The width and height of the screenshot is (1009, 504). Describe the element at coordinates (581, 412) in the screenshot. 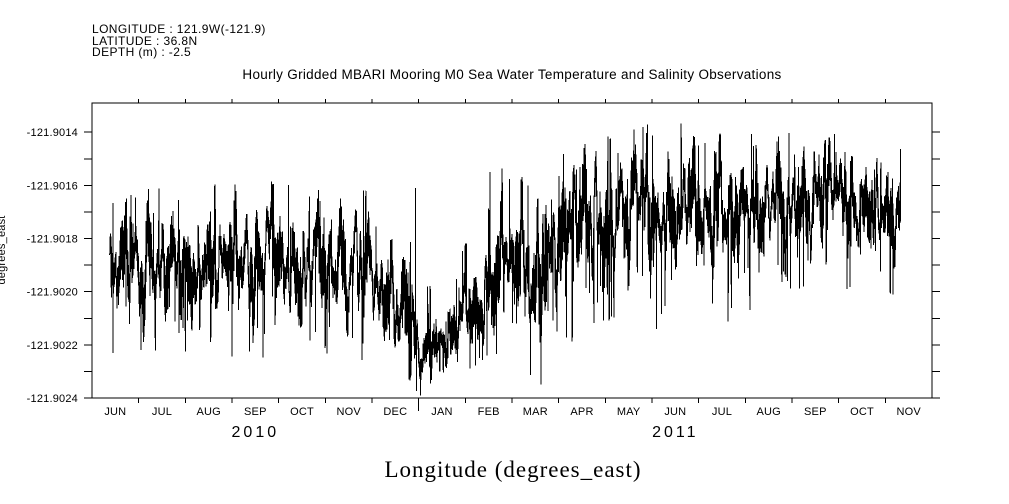

I see `month-label: APR` at that location.